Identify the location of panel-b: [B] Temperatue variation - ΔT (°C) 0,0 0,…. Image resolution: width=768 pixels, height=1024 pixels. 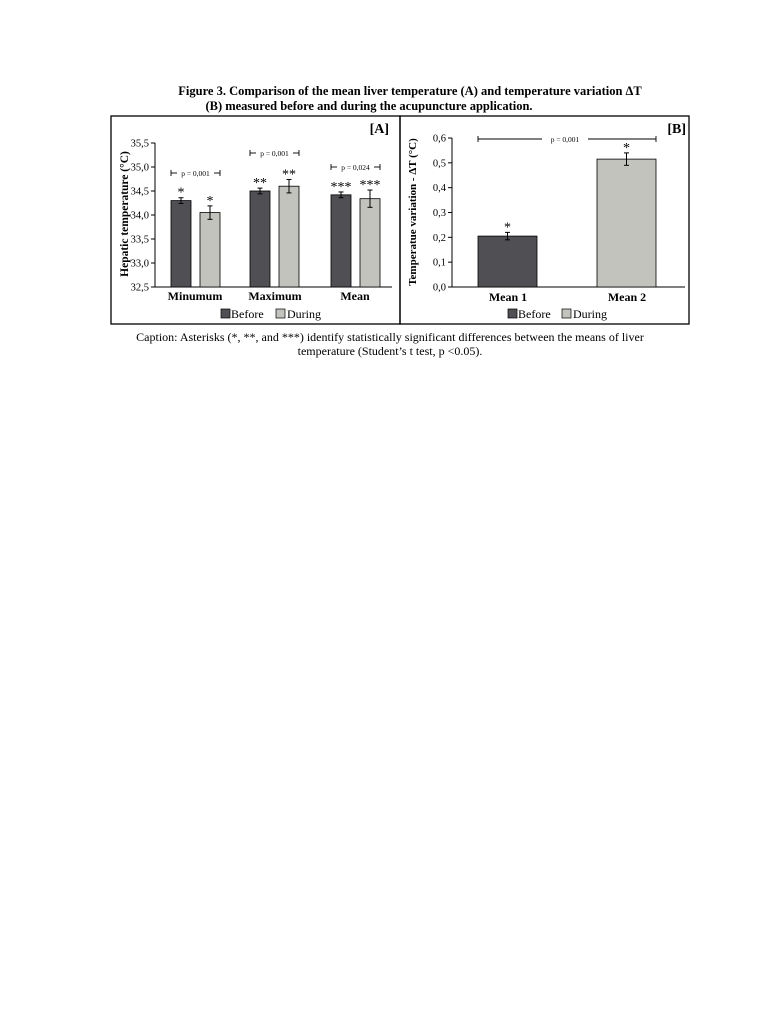
(546, 221).